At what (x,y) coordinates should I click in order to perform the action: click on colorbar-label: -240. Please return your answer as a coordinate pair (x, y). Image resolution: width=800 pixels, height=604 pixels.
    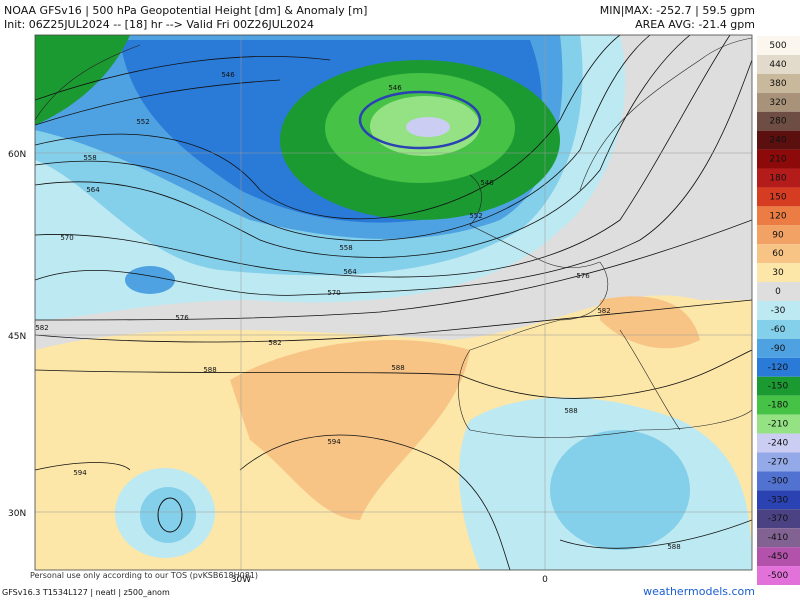
    Looking at the image, I should click on (778, 444).